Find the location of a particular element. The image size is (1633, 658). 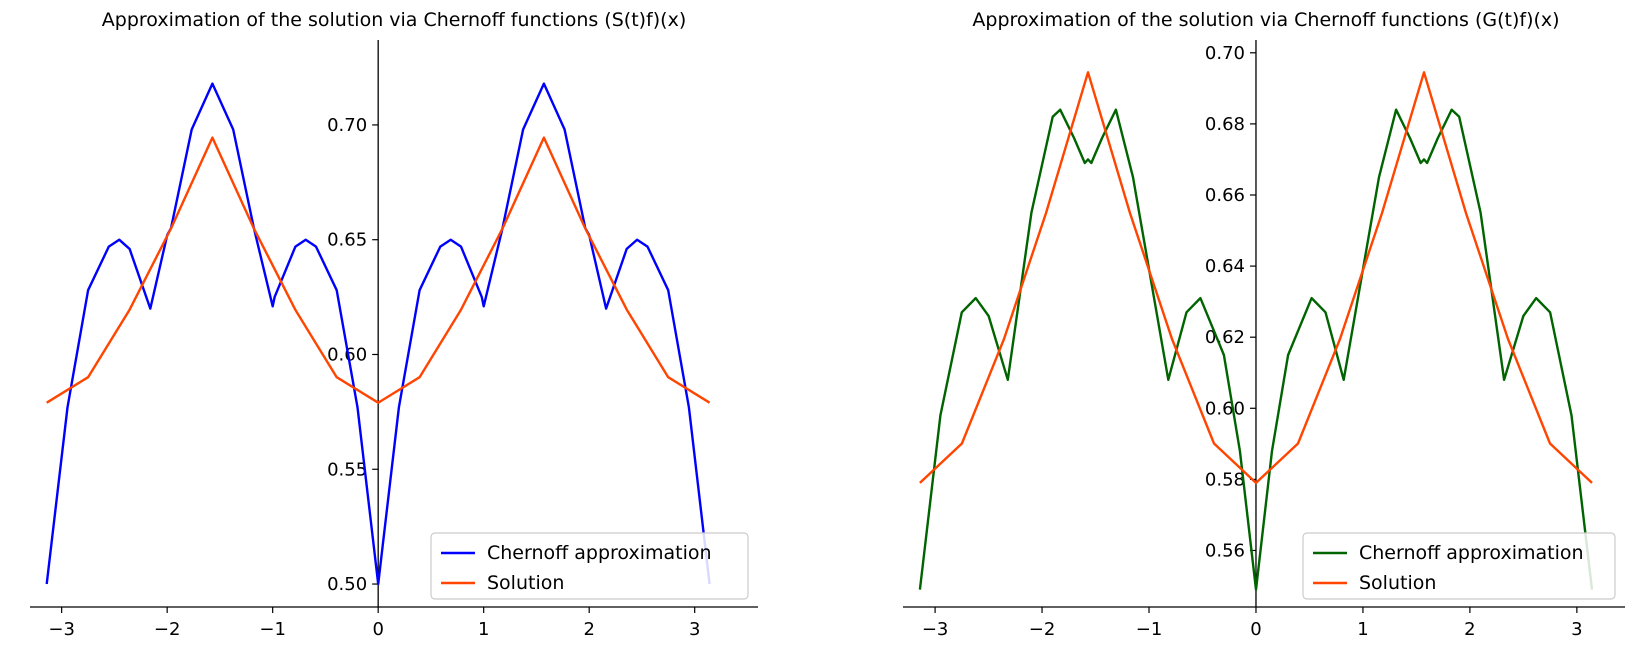

y-tick-label: 0.58 is located at coordinates (1225, 479).